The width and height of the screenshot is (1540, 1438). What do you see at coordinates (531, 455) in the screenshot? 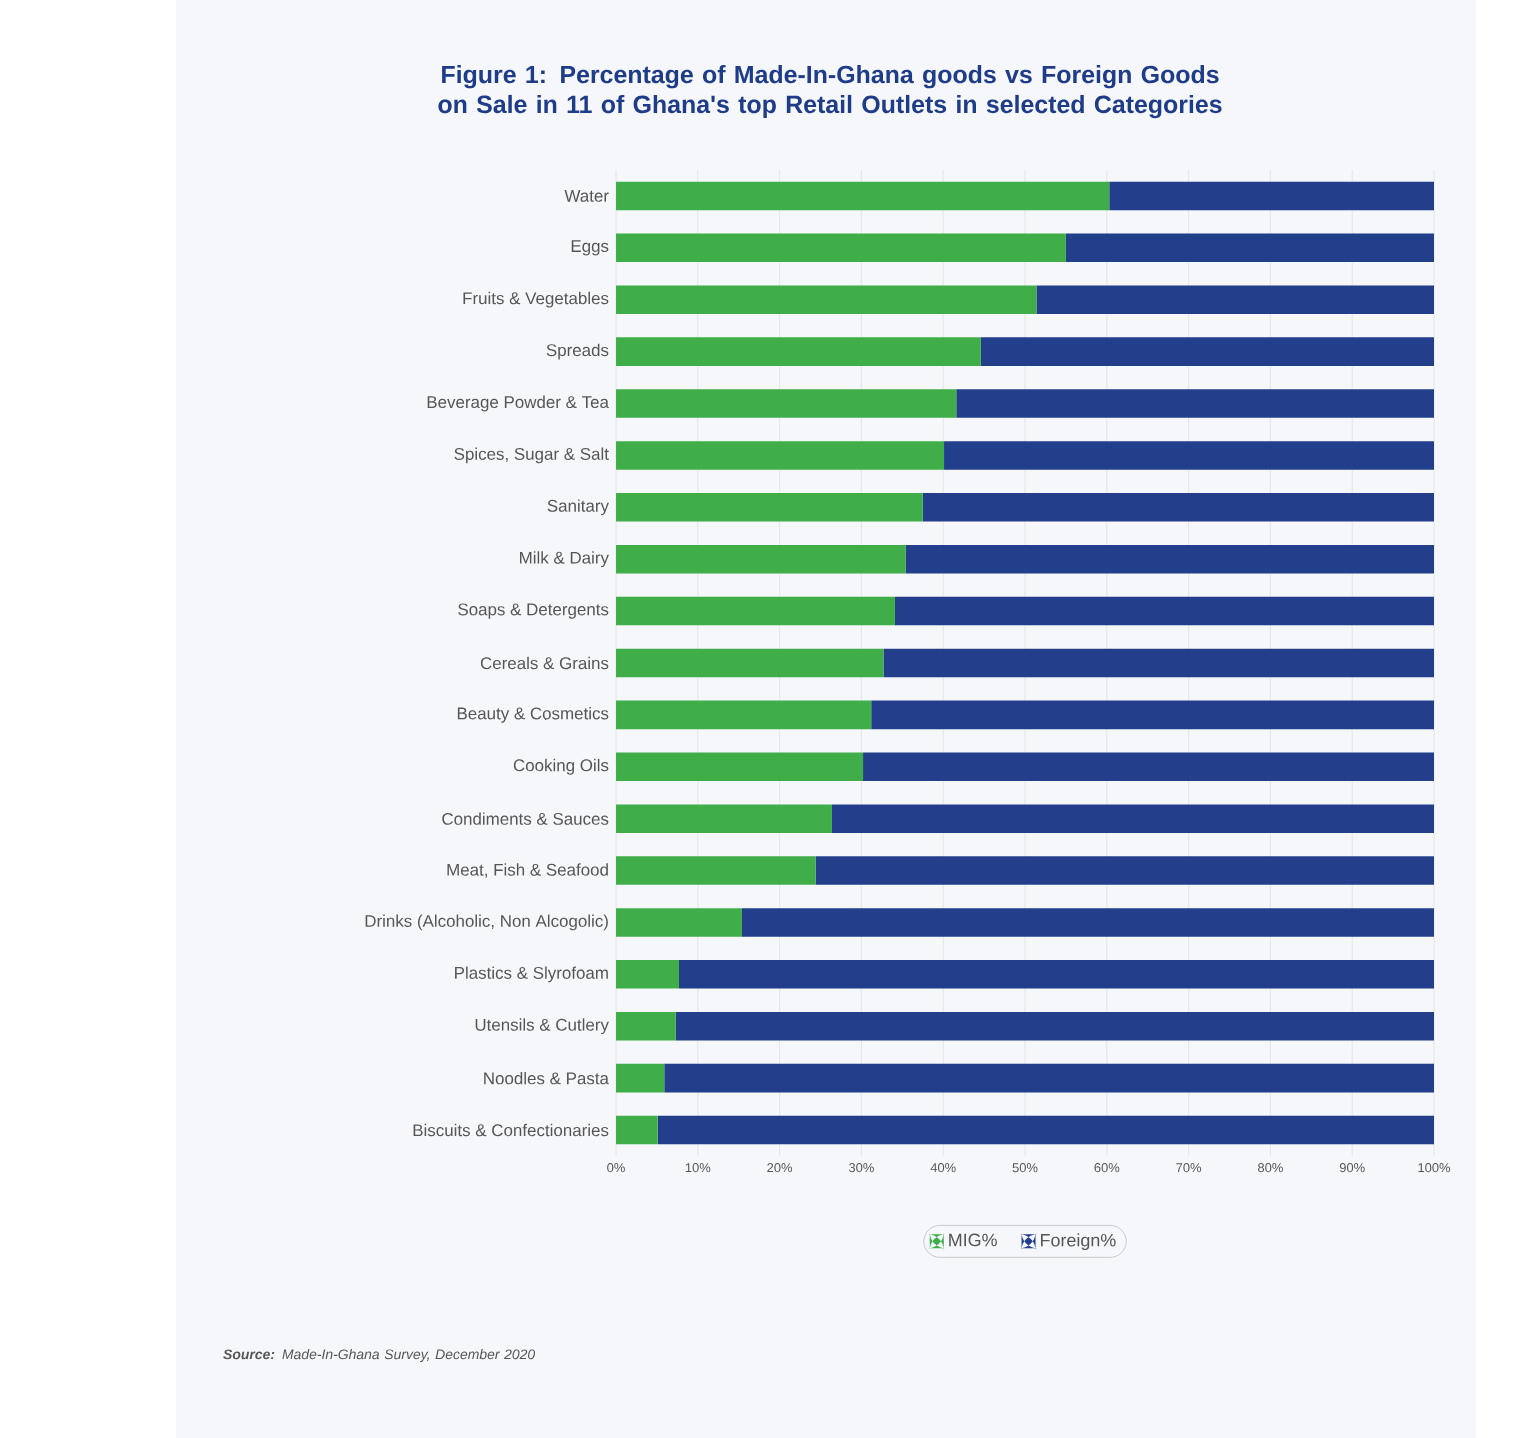
I see `y-tick-label: Spices, Sugar & Salt` at bounding box center [531, 455].